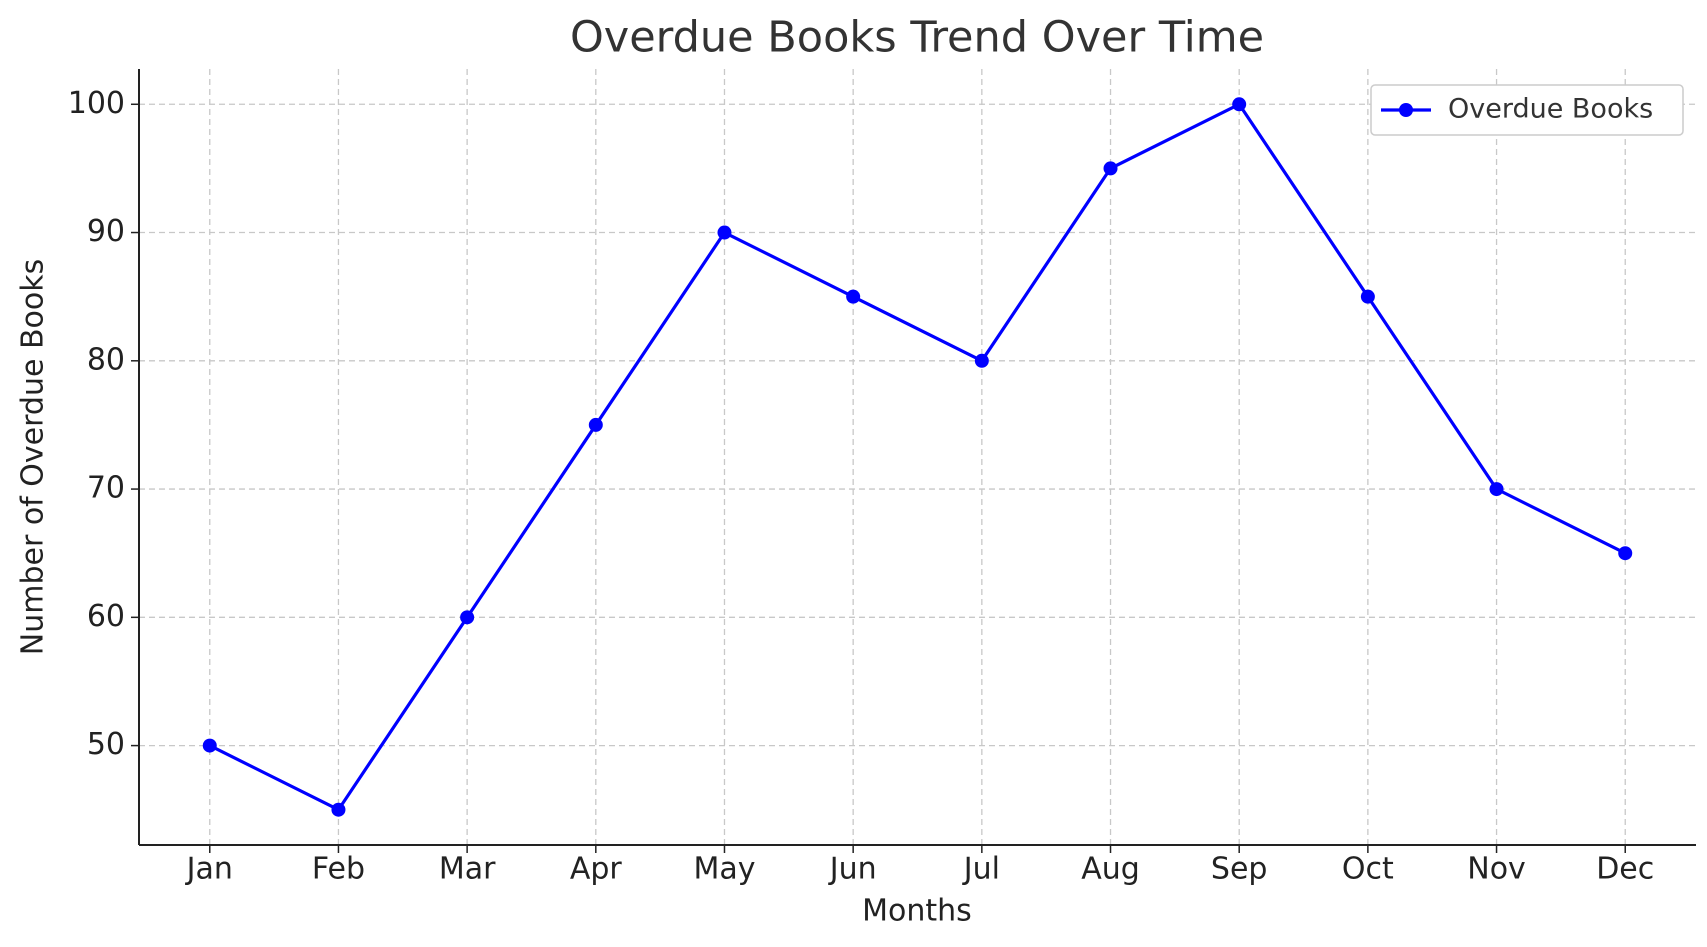  I want to click on x-tick-label: Aug, so click(1110, 869).